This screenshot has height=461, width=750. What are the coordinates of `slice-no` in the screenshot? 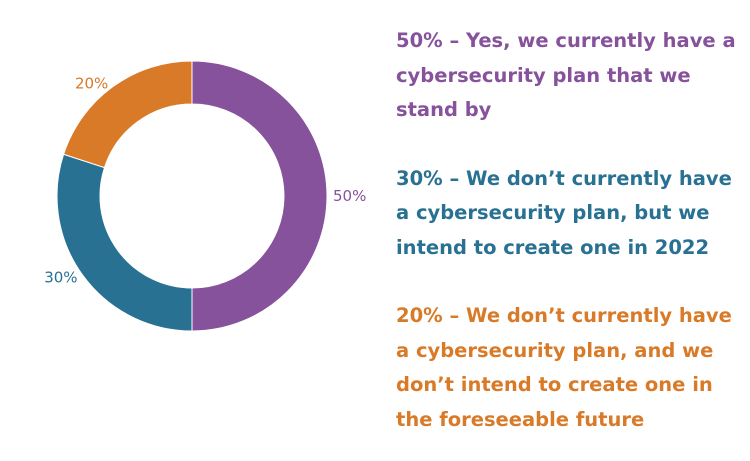 It's located at (127, 114).